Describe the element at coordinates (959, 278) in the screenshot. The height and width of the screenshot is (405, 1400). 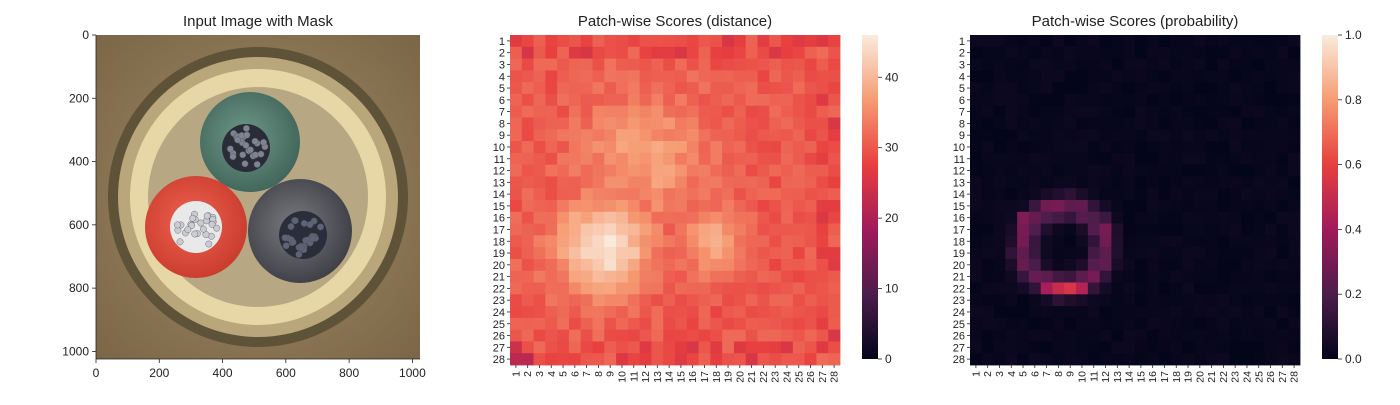
I see `row-label: 21` at that location.